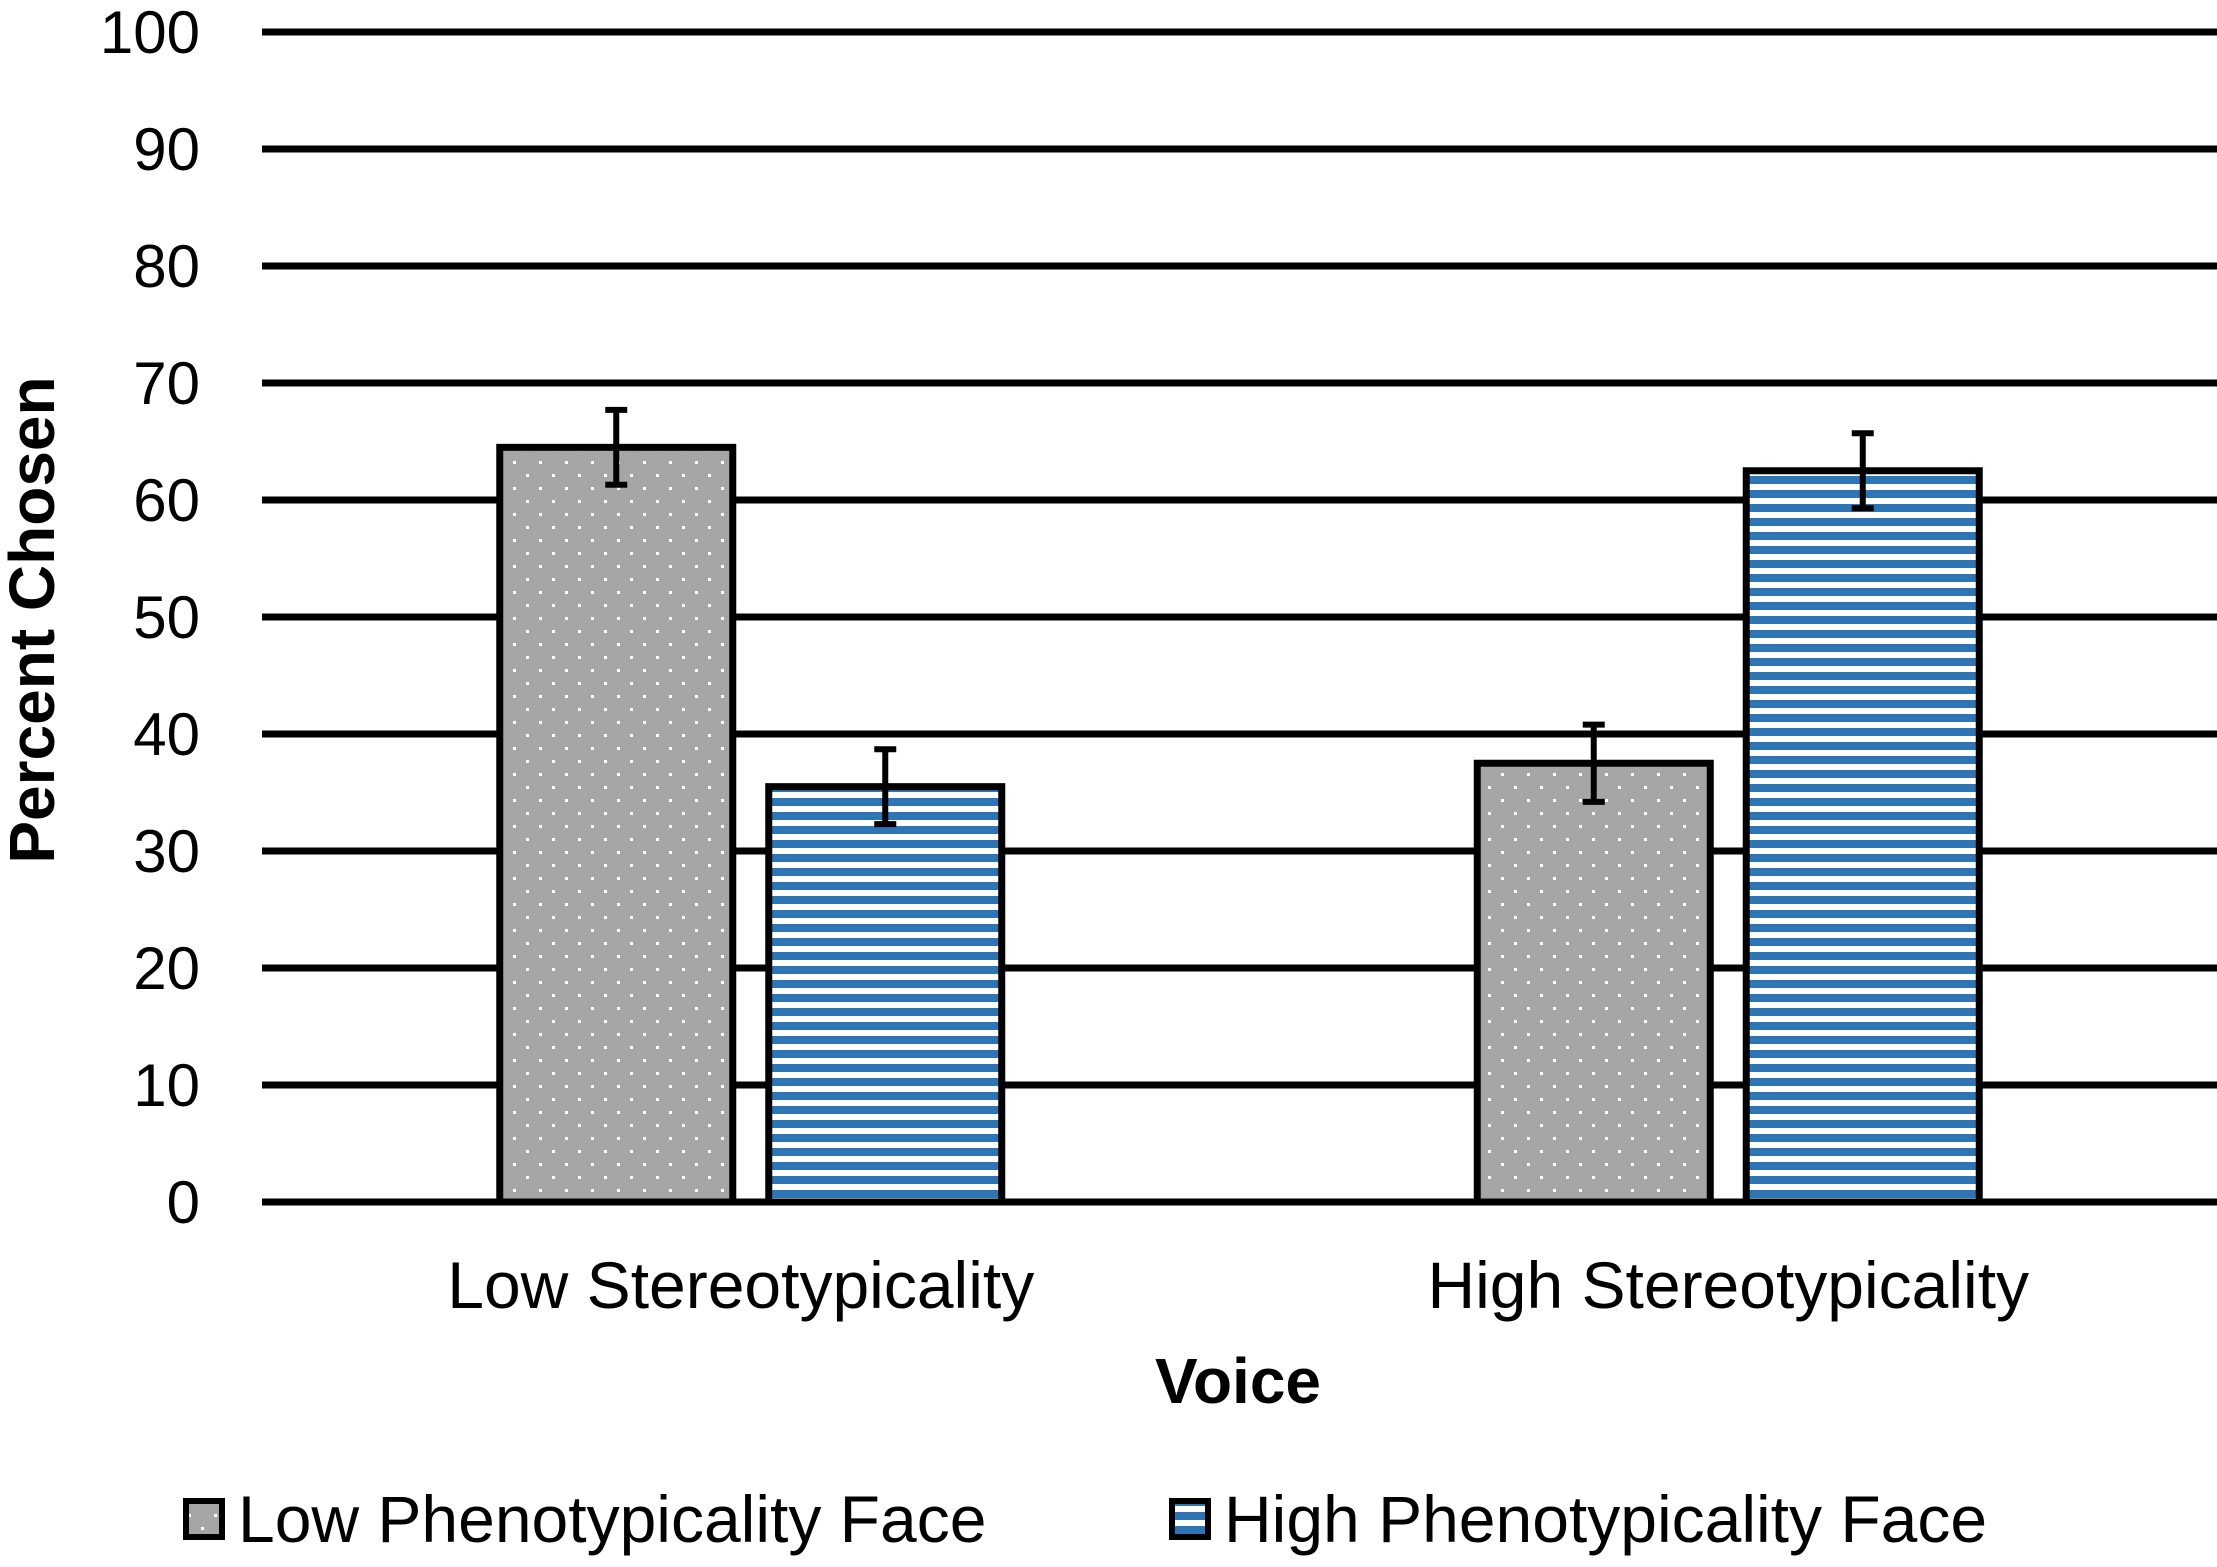  What do you see at coordinates (166, 383) in the screenshot?
I see `y-tick-label: 70` at bounding box center [166, 383].